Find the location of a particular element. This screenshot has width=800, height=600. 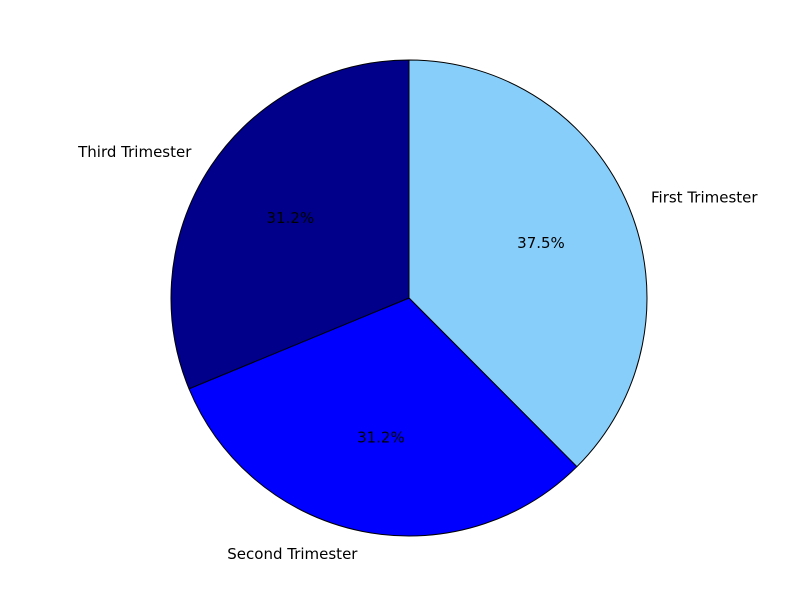

slice-percent-first-trimester: 37.5% is located at coordinates (541, 243).